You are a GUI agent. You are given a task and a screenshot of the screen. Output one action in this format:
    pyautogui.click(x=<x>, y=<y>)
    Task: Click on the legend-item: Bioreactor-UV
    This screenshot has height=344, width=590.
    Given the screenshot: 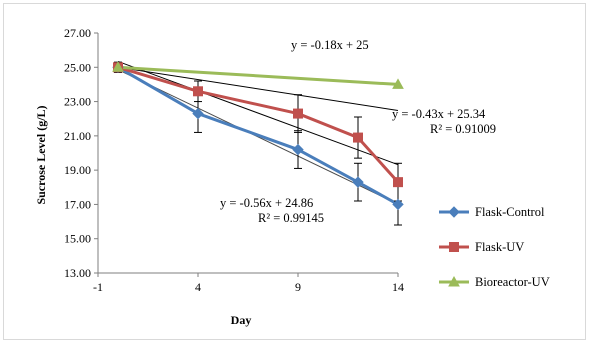 What is the action you would take?
    pyautogui.click(x=494, y=282)
    